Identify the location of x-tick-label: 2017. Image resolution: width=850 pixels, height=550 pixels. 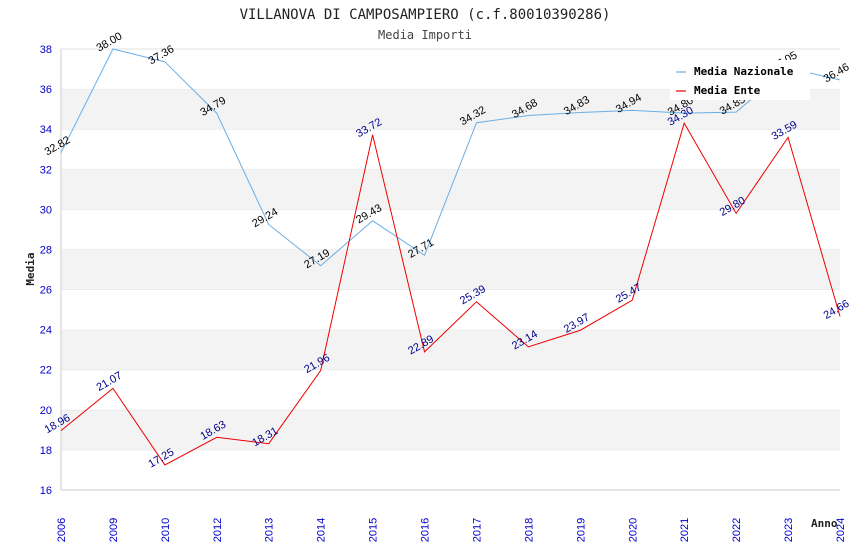
(477, 530).